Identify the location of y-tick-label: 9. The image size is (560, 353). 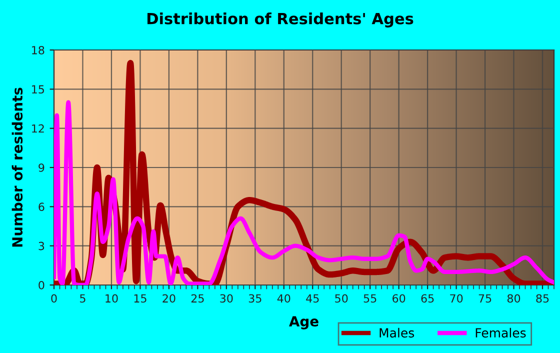
(41, 167).